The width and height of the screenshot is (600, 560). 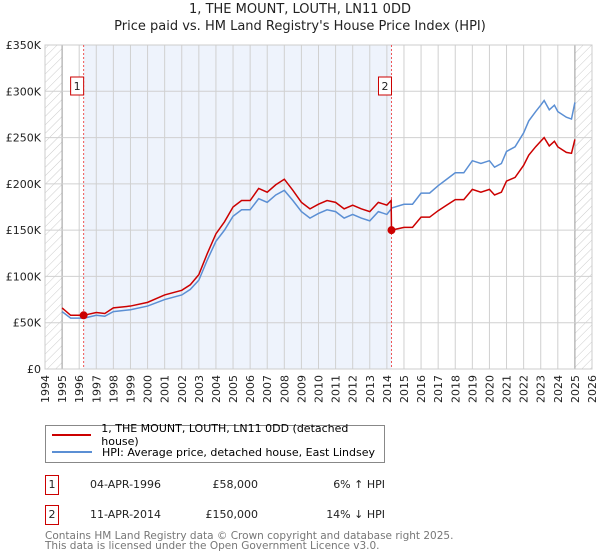 I want to click on x-tick-label: 2025, so click(x=575, y=389).